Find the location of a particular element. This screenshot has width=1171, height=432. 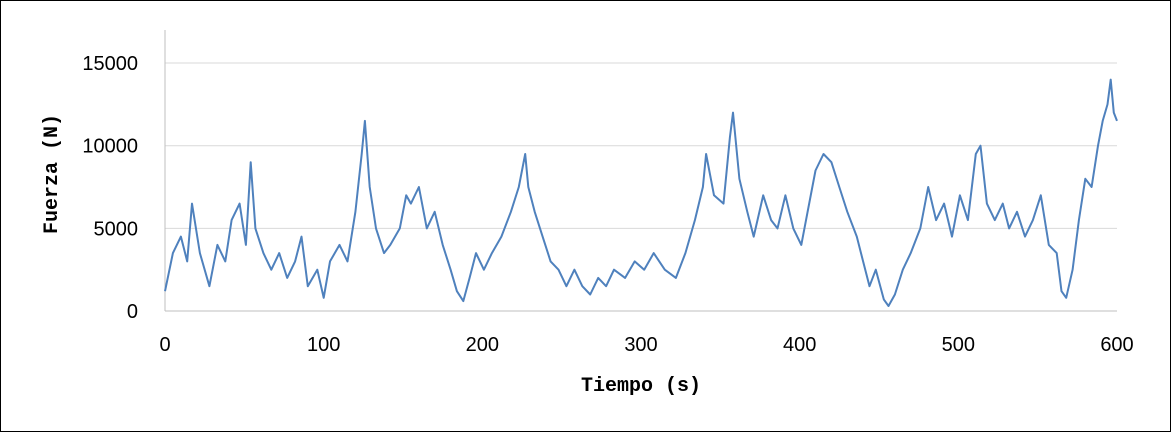

x-tick-labels: 0 100 200 300 400 500 600 is located at coordinates (646, 345).